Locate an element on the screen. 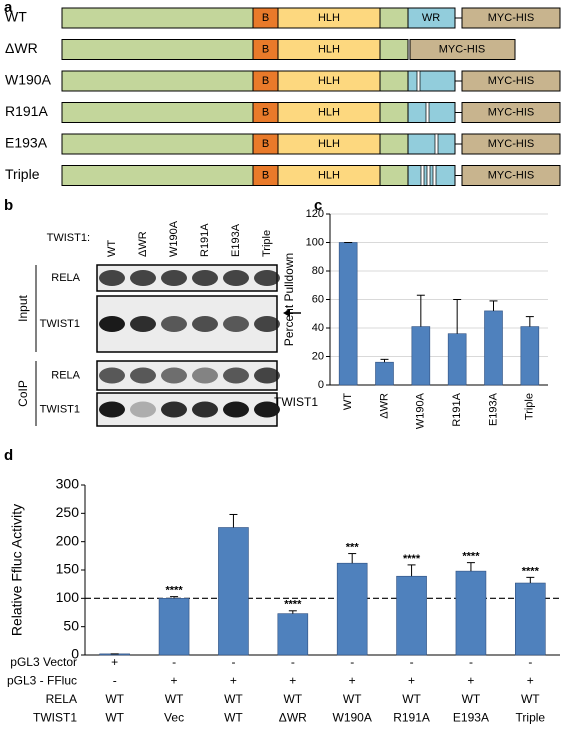 The height and width of the screenshot is (739, 564). y-tick-label: 100 is located at coordinates (68, 597).